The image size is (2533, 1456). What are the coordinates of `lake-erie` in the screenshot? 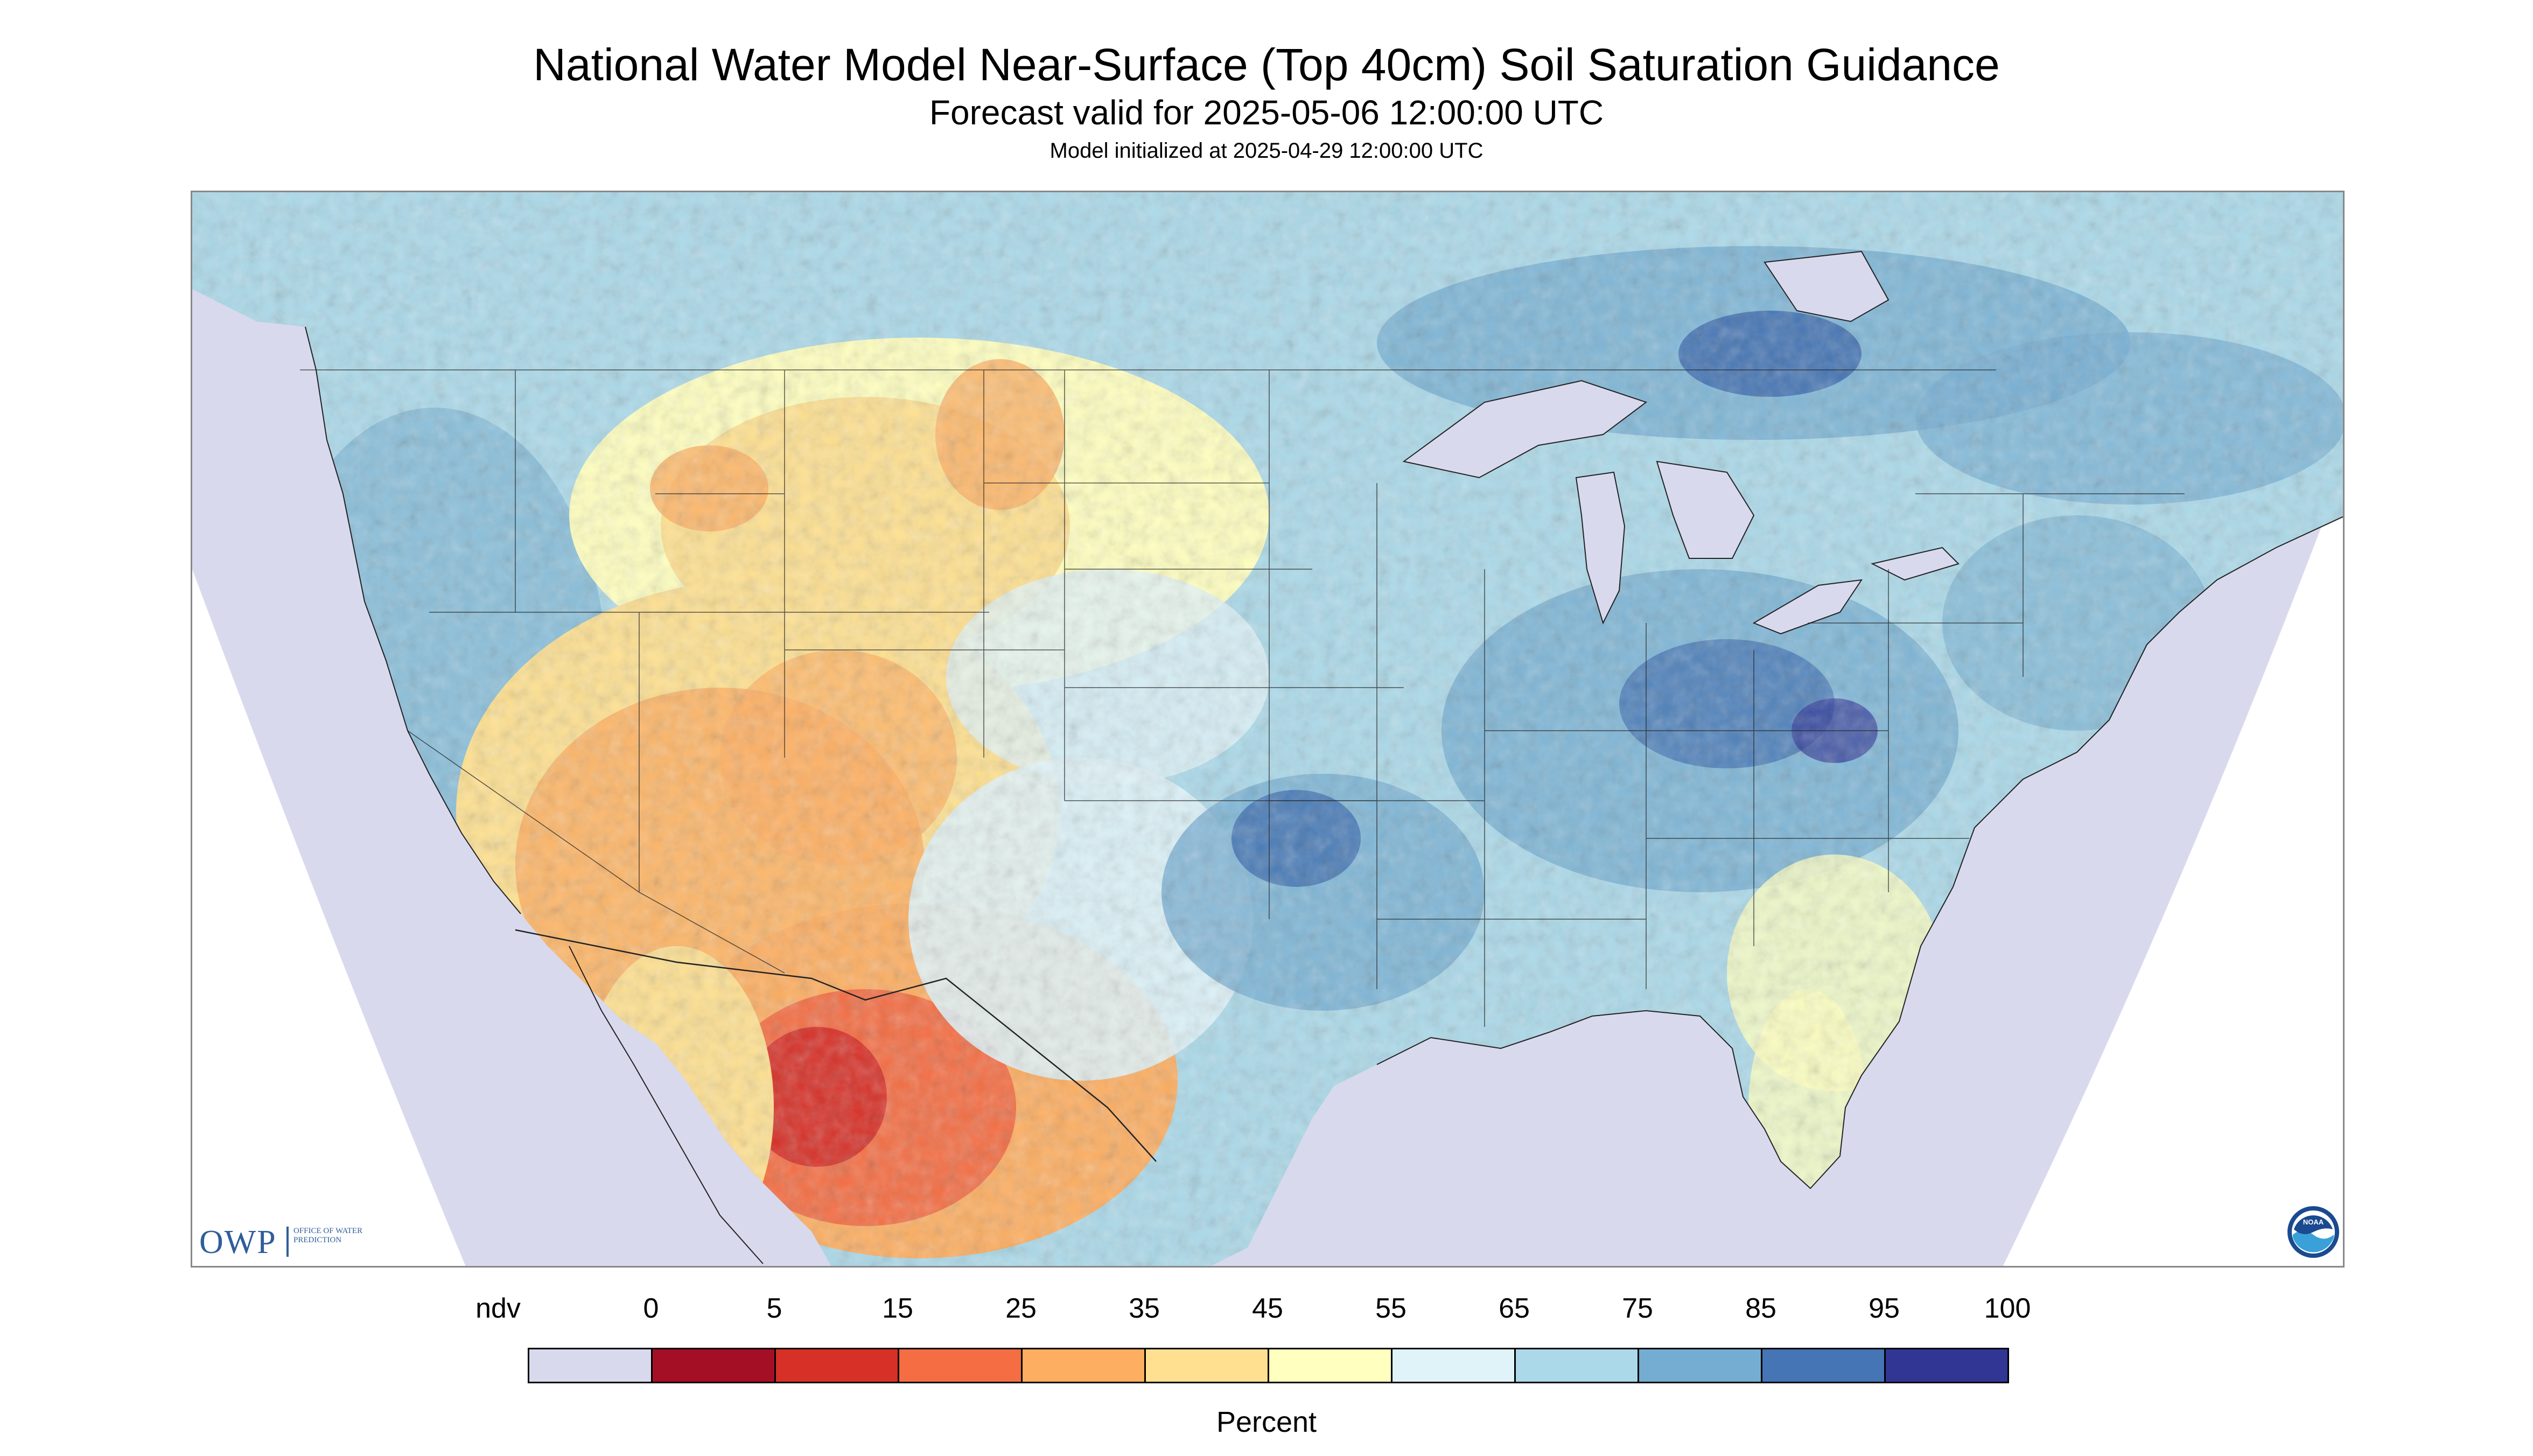 It's located at (1807, 607).